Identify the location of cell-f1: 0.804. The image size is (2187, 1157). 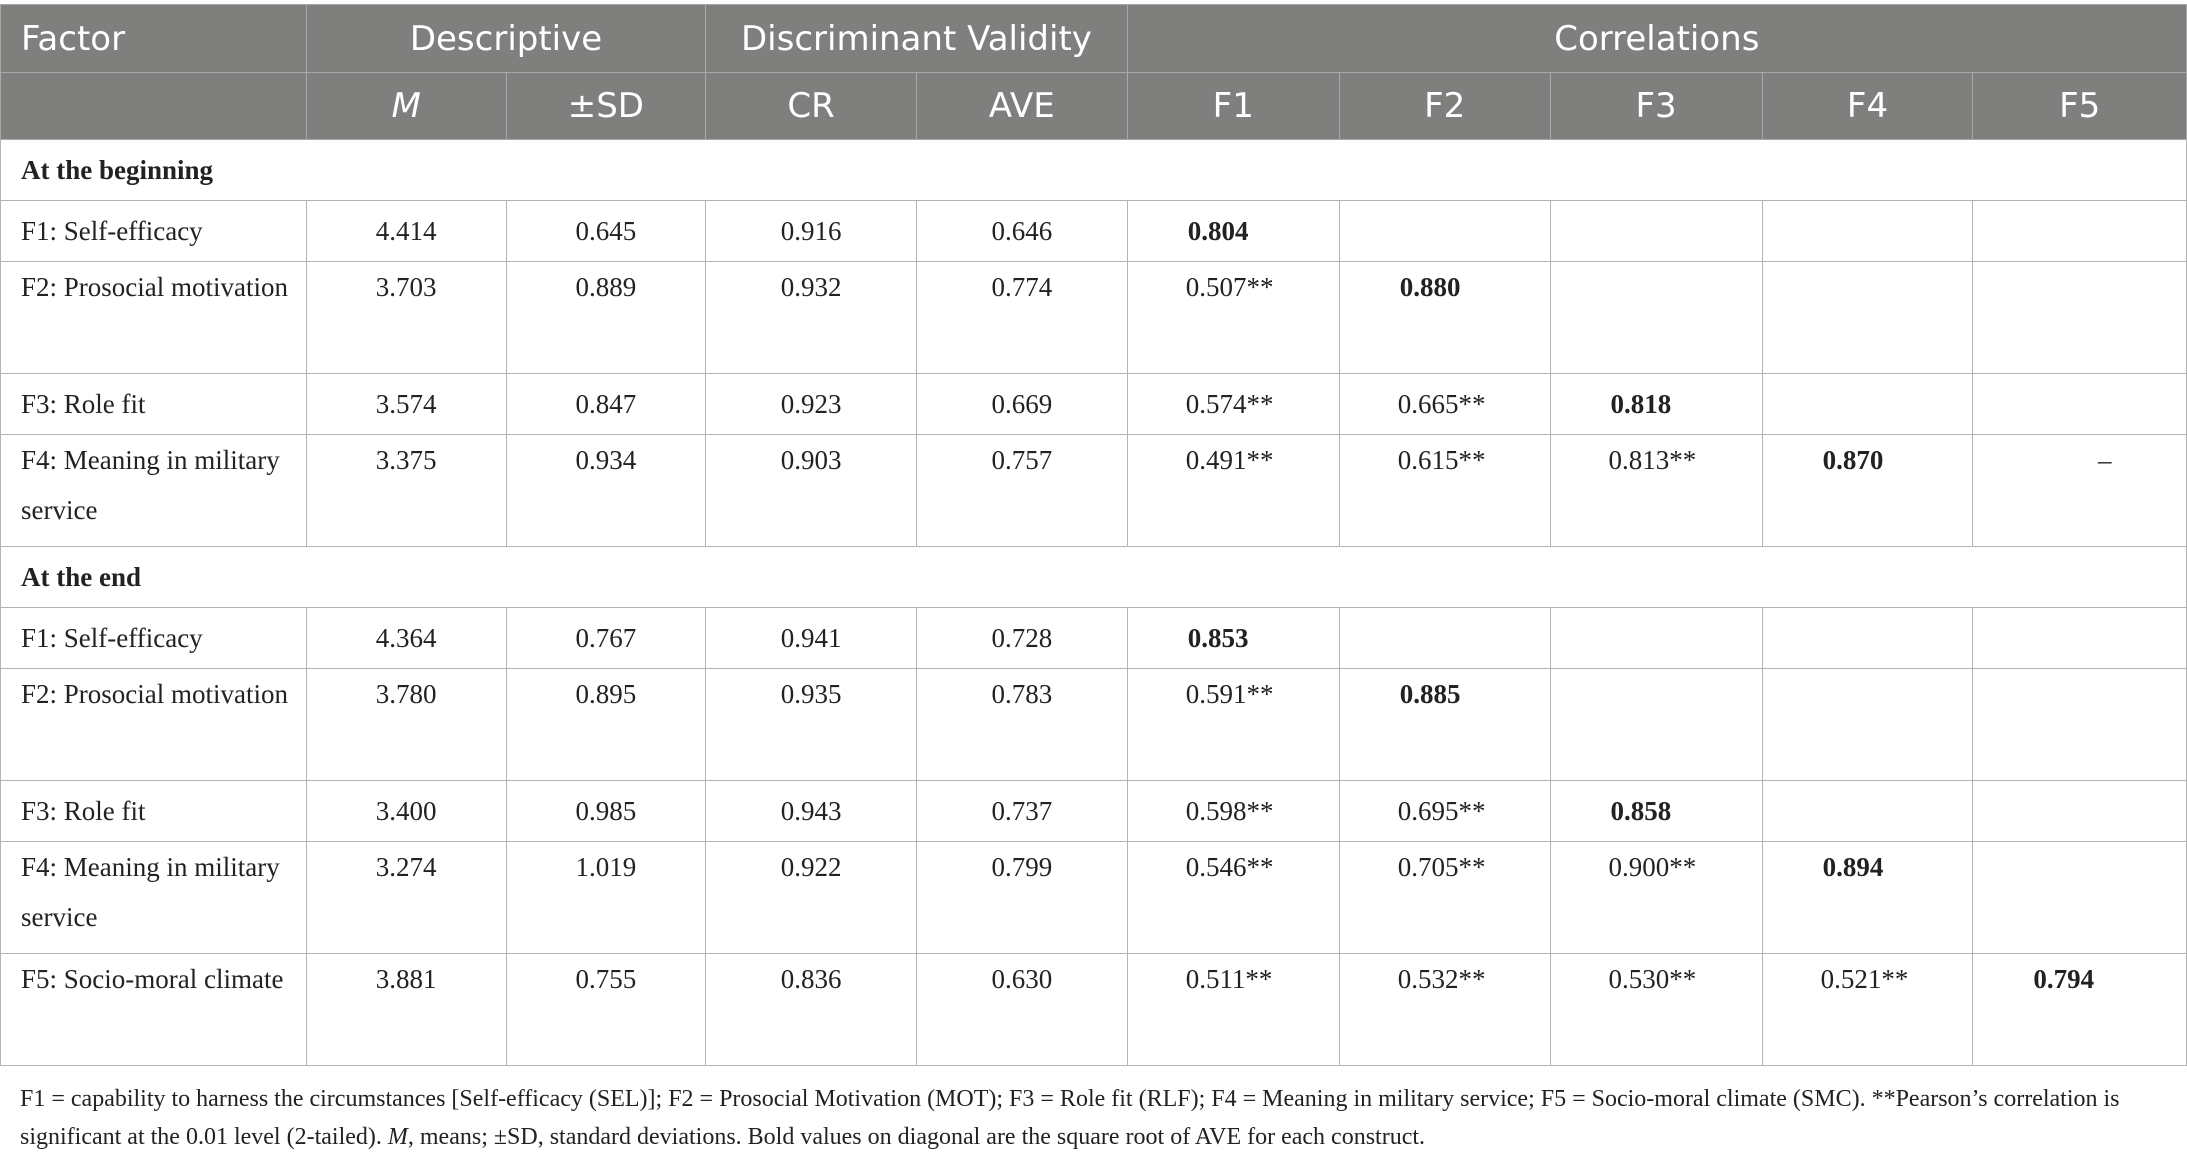
(1233, 231).